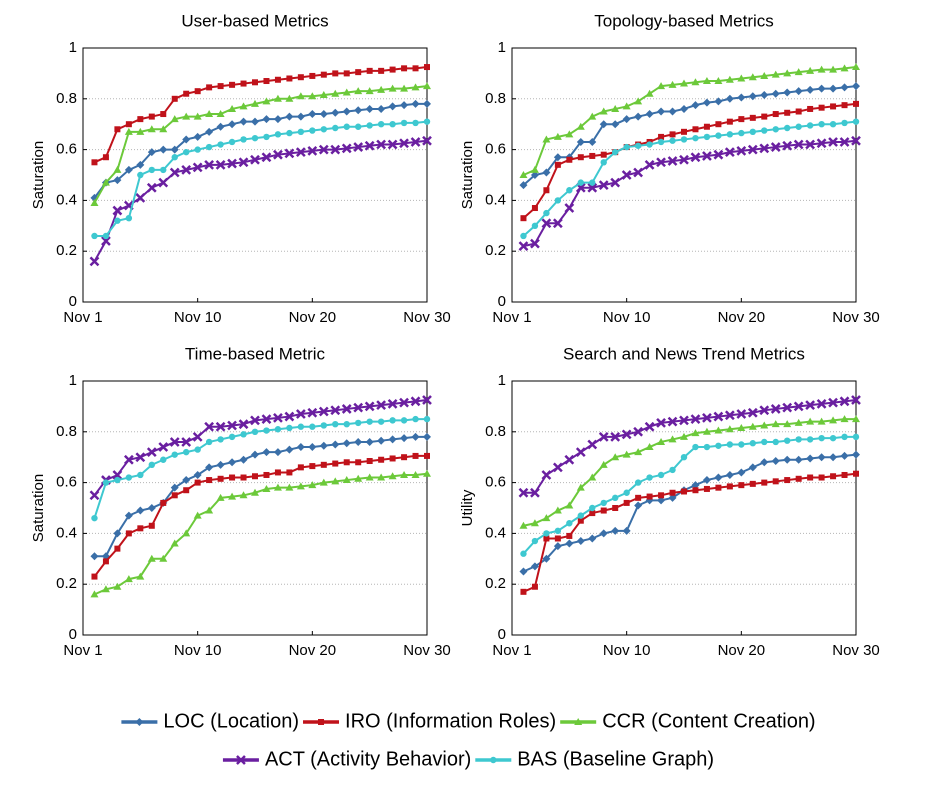 Image resolution: width=937 pixels, height=791 pixels. Describe the element at coordinates (493, 760) in the screenshot. I see `legend-marker` at that location.